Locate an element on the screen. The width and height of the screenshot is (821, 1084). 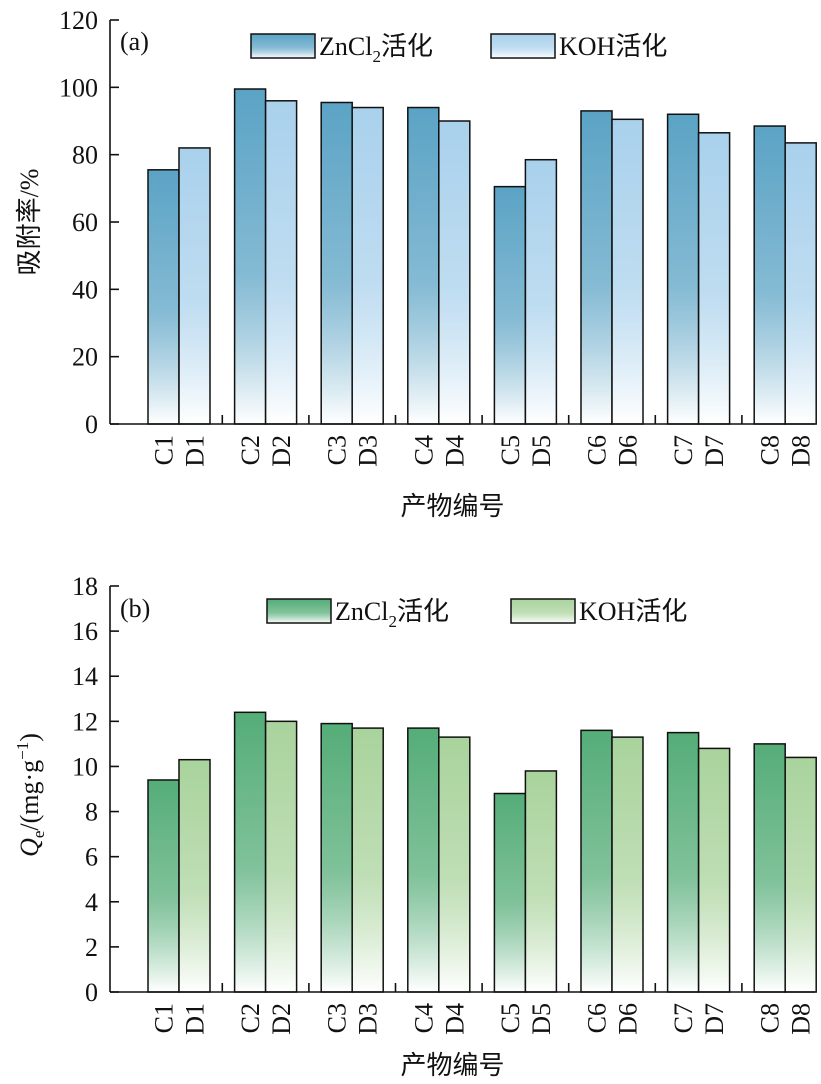
y-tick-label: 60 is located at coordinates (85, 222).